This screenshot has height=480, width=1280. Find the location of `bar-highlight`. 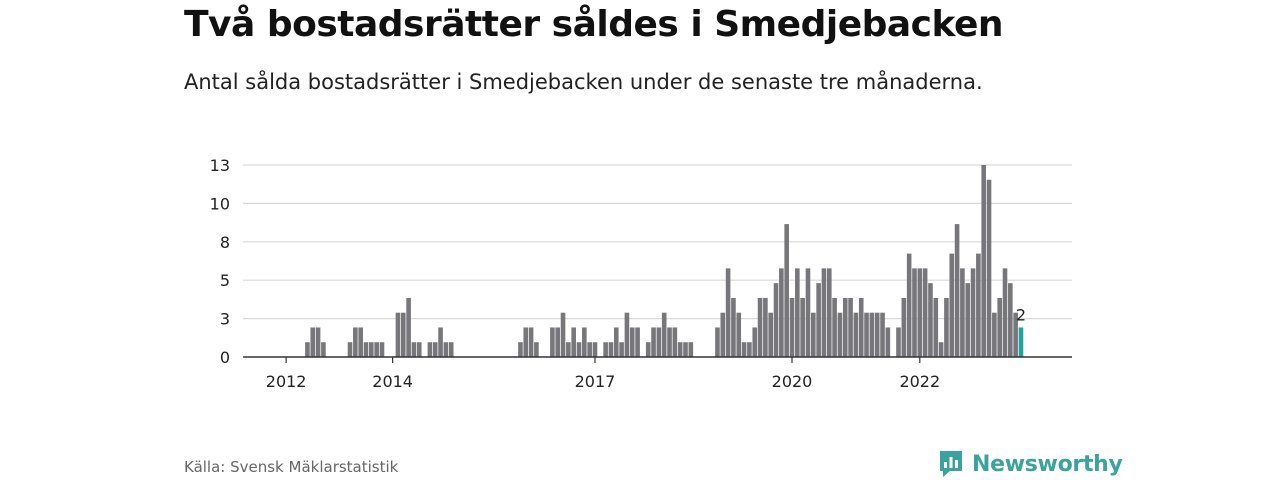

bar-highlight is located at coordinates (1021, 342).